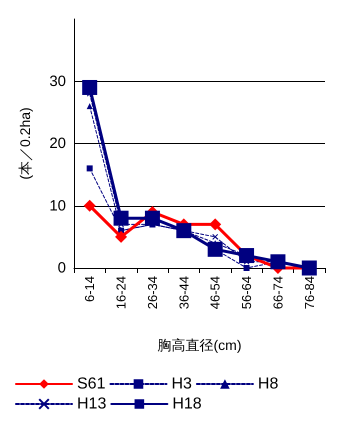  Describe the element at coordinates (152, 293) in the screenshot. I see `x-tick-label: 26-34` at that location.